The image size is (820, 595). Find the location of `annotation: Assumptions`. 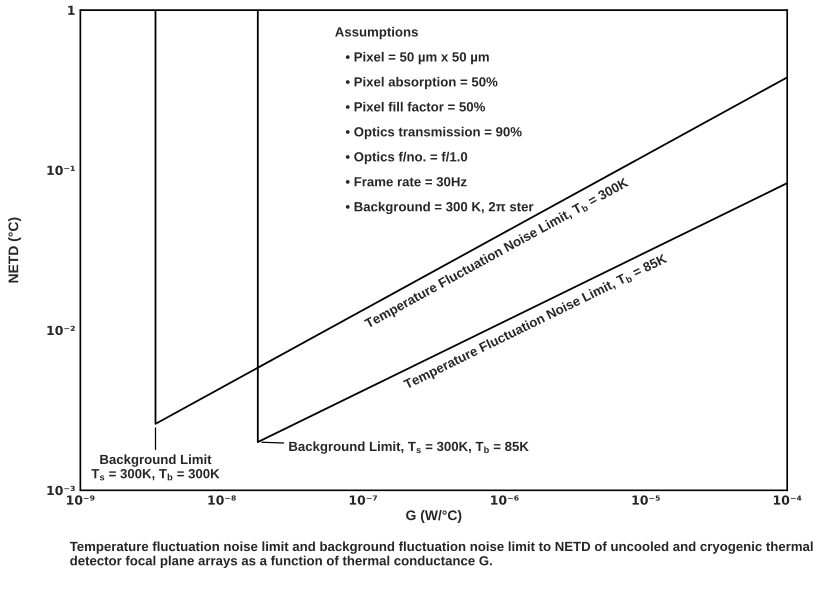

annotation: Assumptions is located at coordinates (376, 33).